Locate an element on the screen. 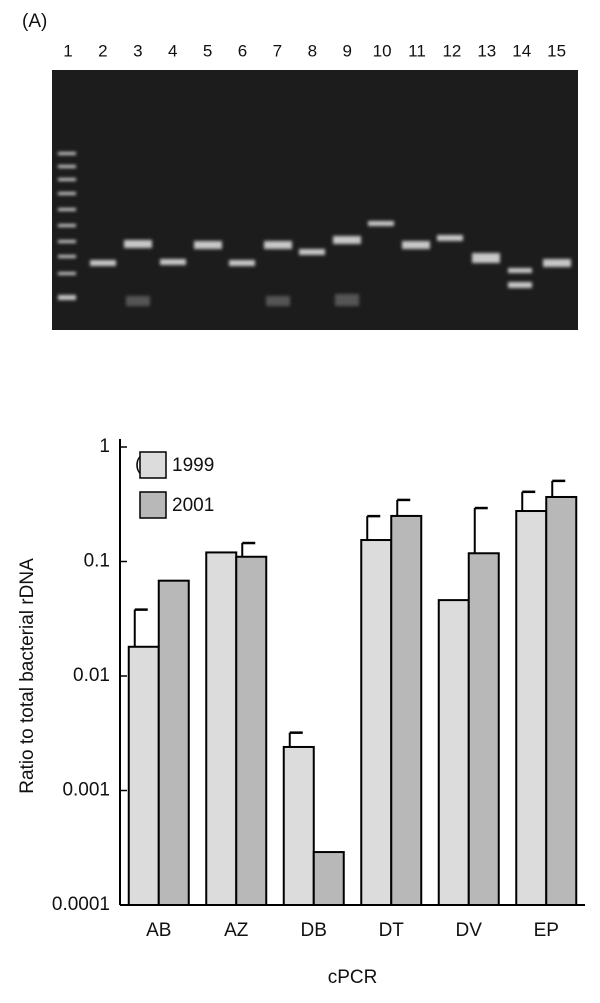 This screenshot has height=1003, width=600. lane-label: 4 is located at coordinates (172, 50).